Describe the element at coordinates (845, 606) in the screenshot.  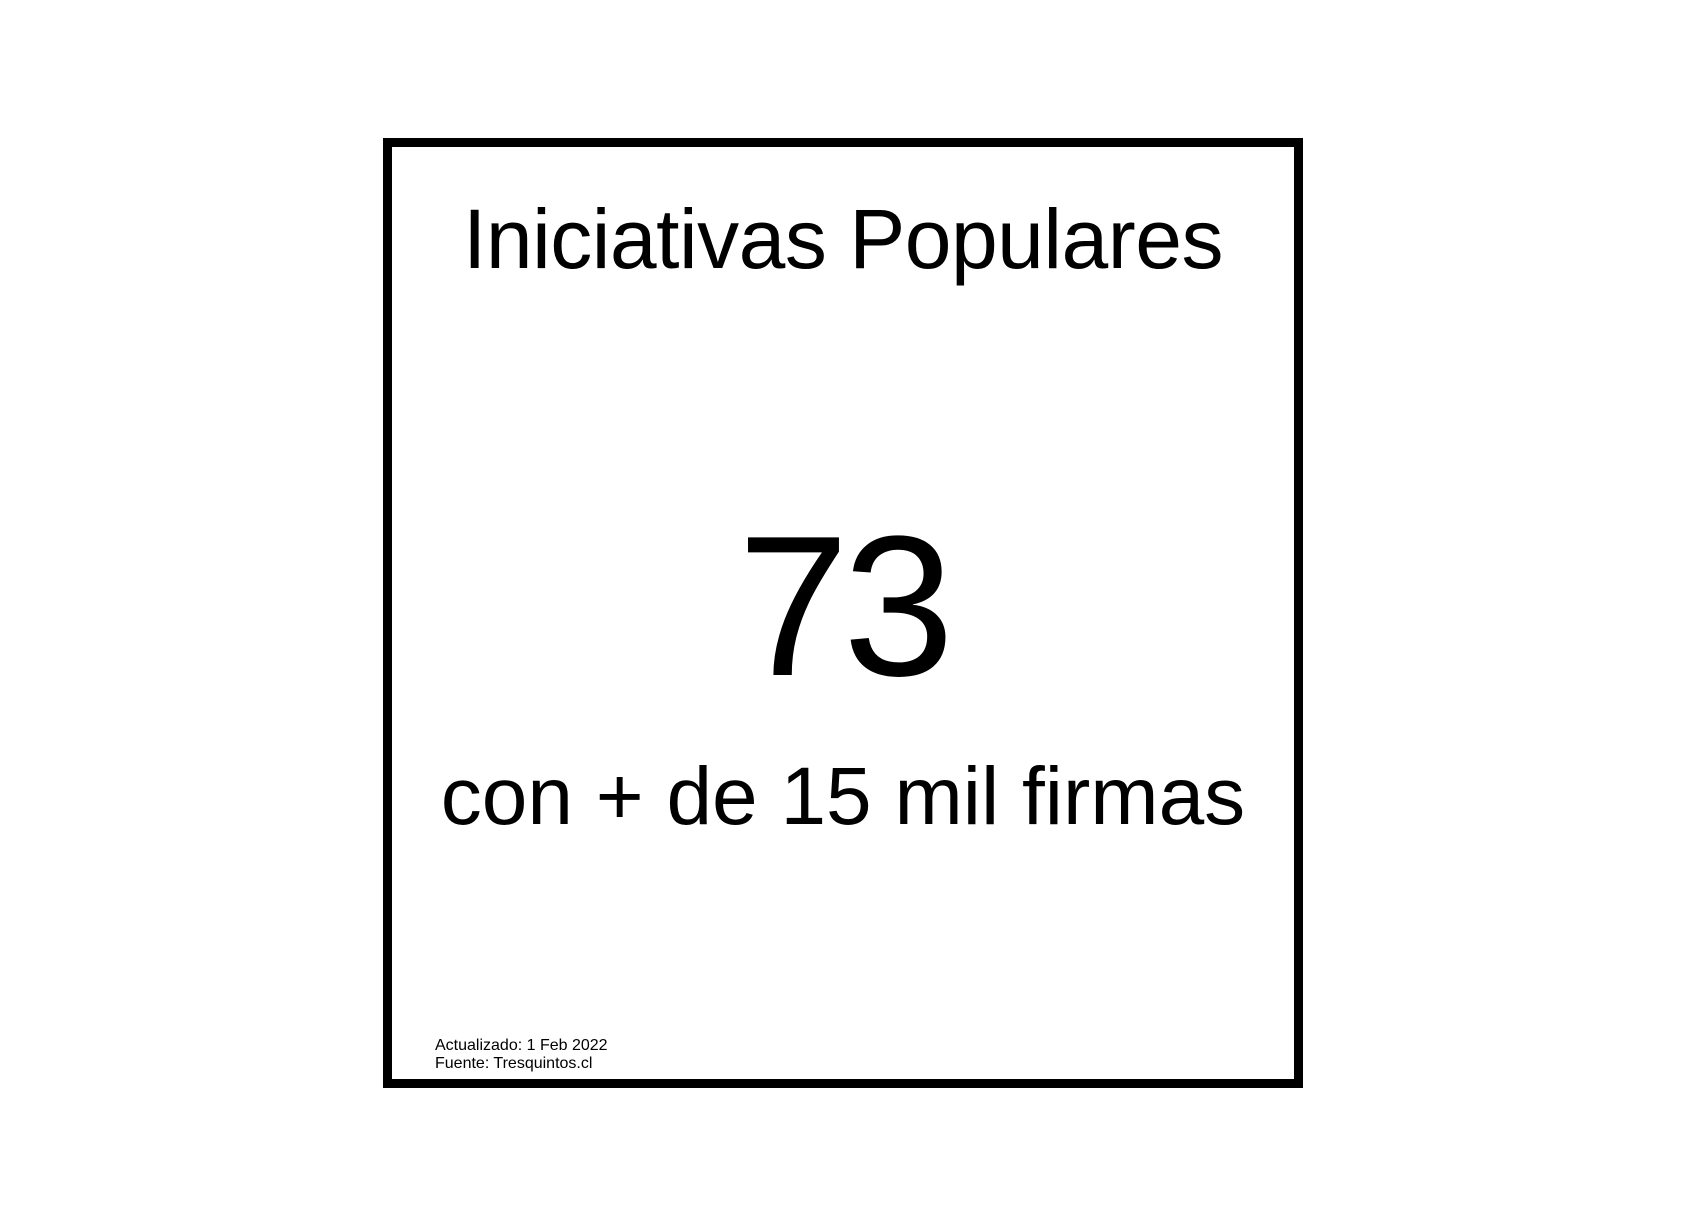
I see `count-value: 73` at that location.